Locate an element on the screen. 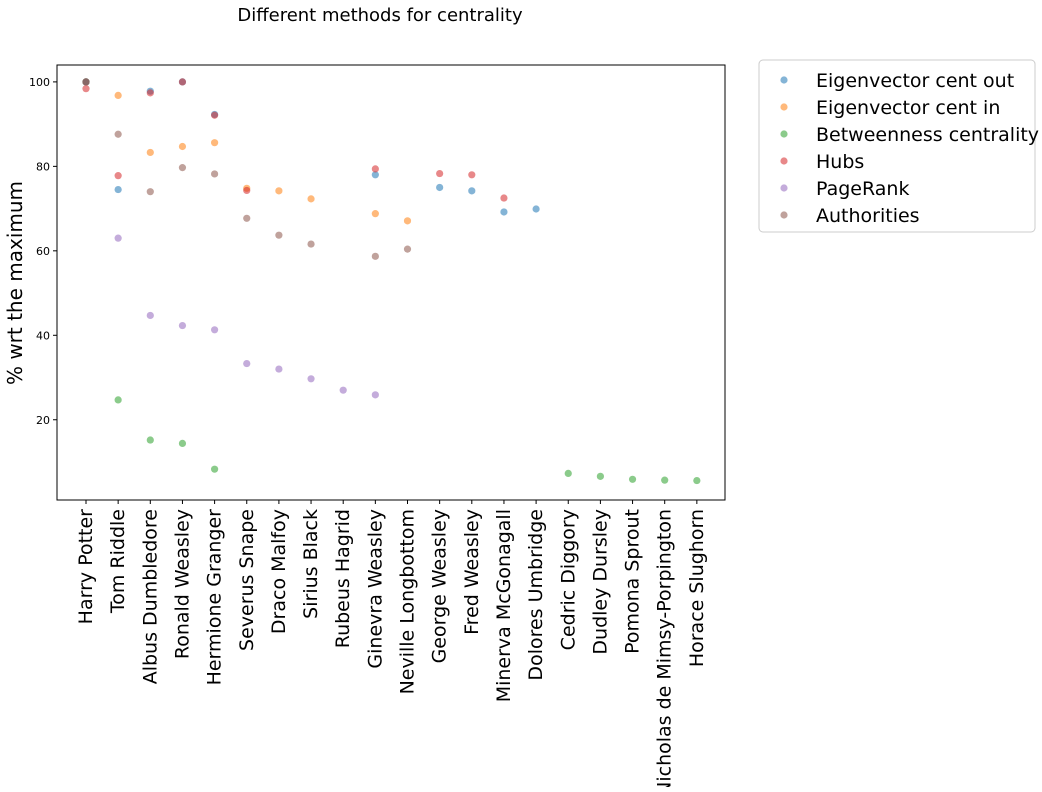 The width and height of the screenshot is (1042, 792). x-tick-label: Albus Dumbledore is located at coordinates (150, 596).